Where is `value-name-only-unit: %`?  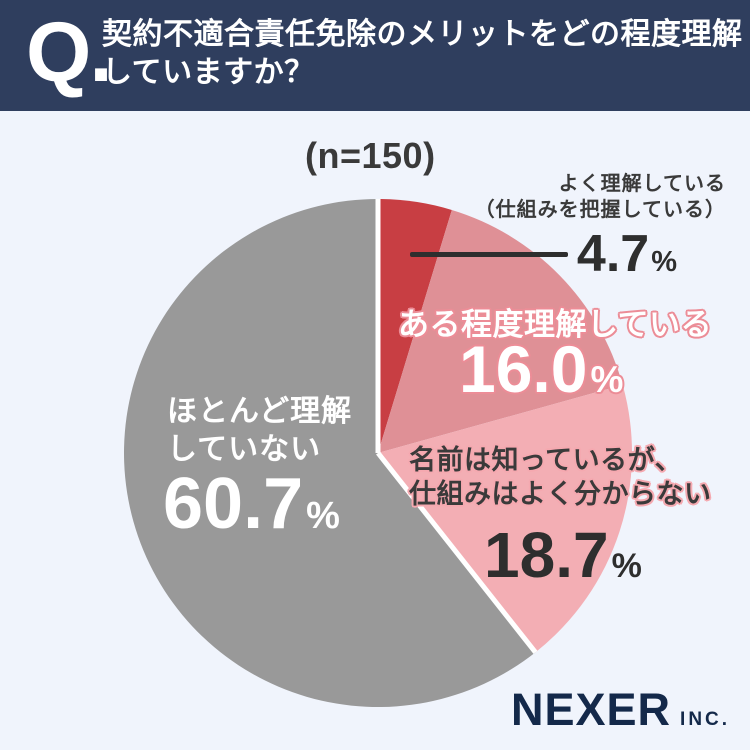
value-name-only-unit: % is located at coordinates (626, 566).